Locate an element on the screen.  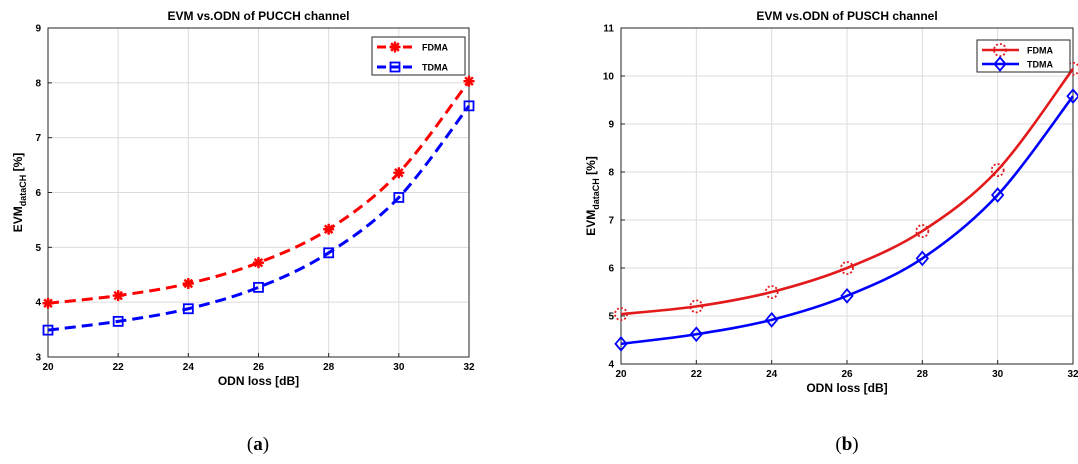
caption-letter: a is located at coordinates (258, 444).